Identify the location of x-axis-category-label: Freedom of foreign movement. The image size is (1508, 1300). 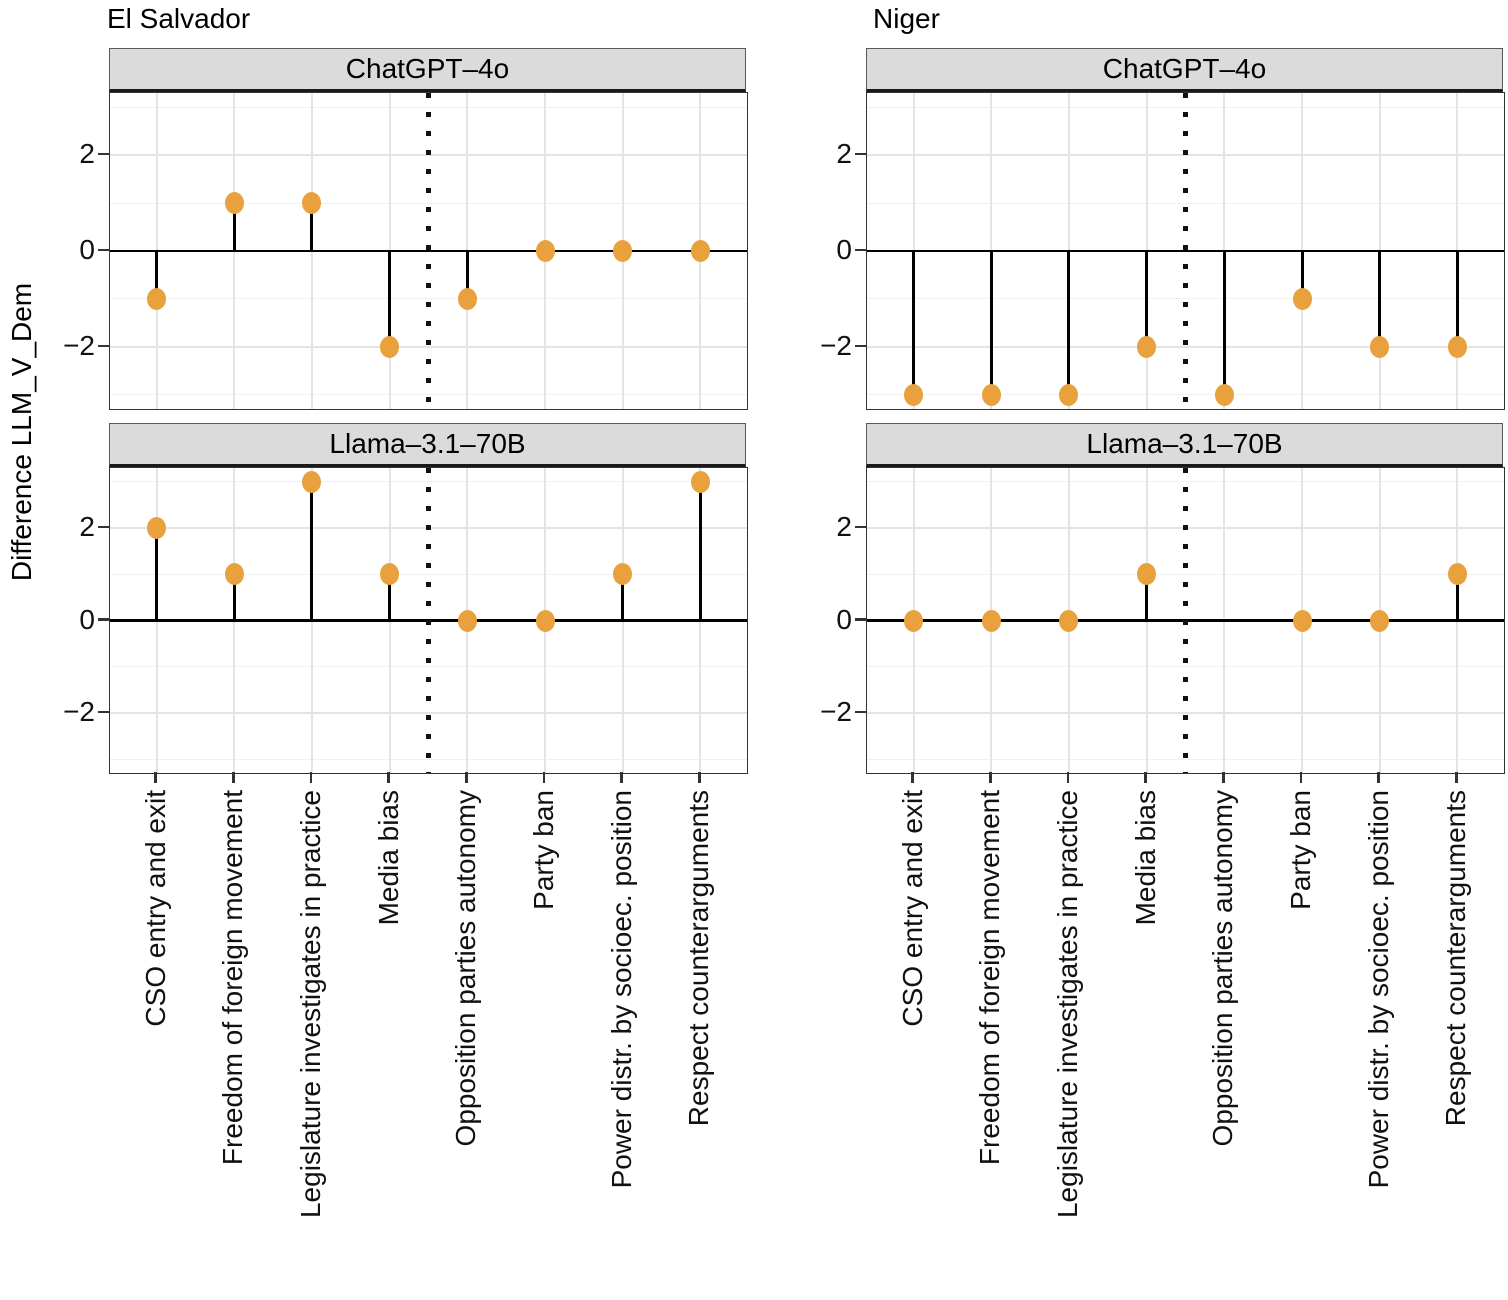
(990, 978).